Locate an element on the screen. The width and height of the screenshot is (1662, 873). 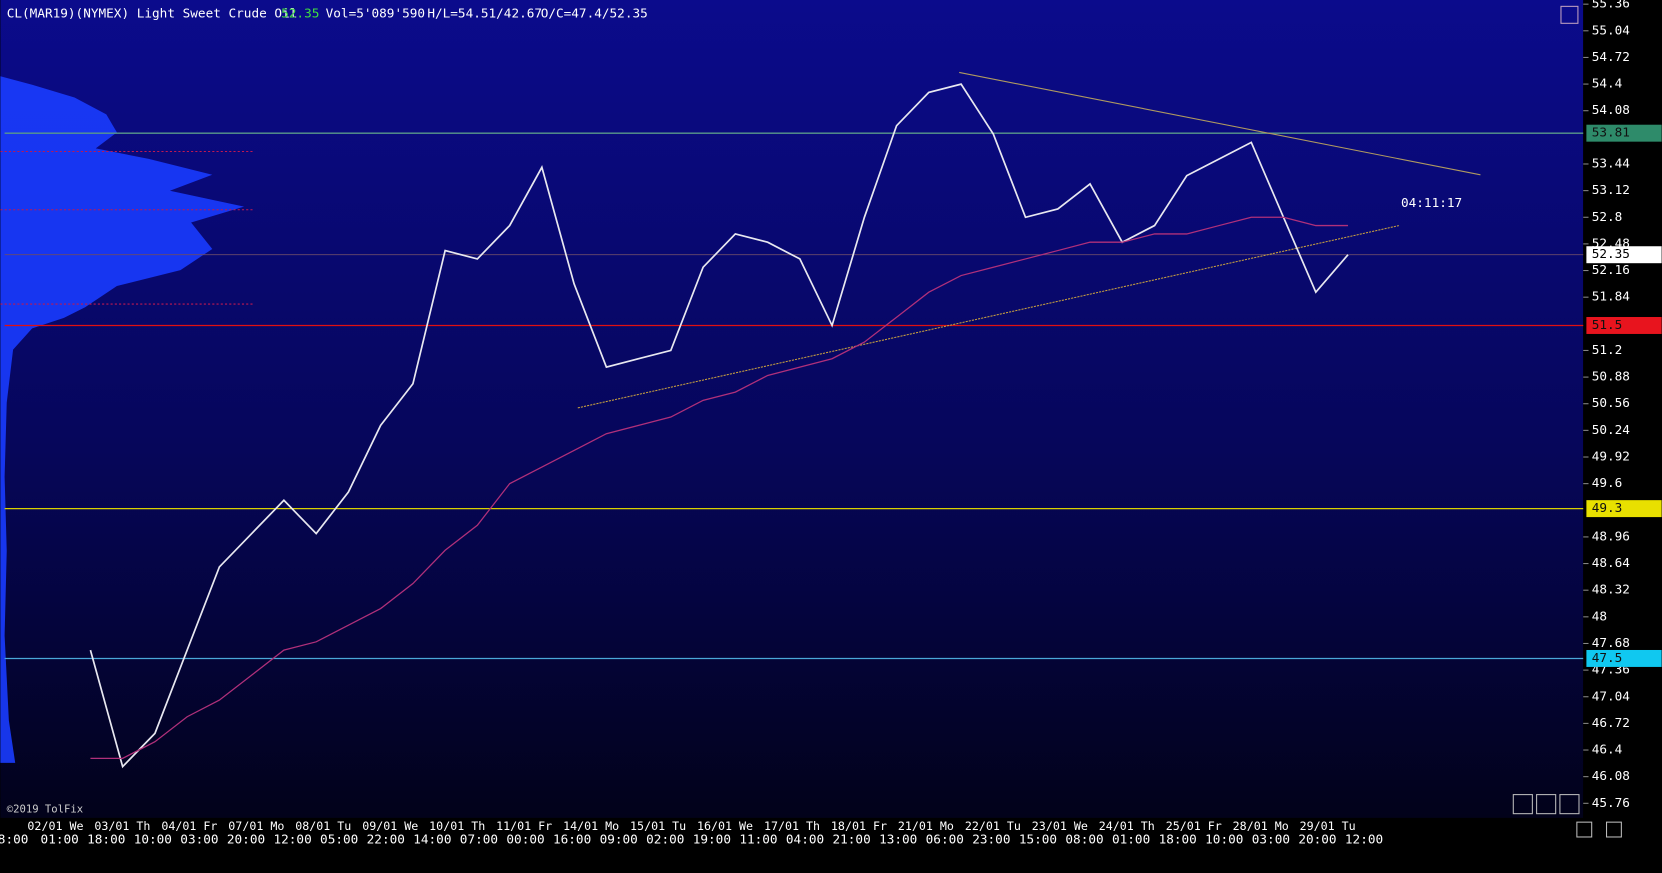
time-label: 15:00 is located at coordinates (1038, 839).